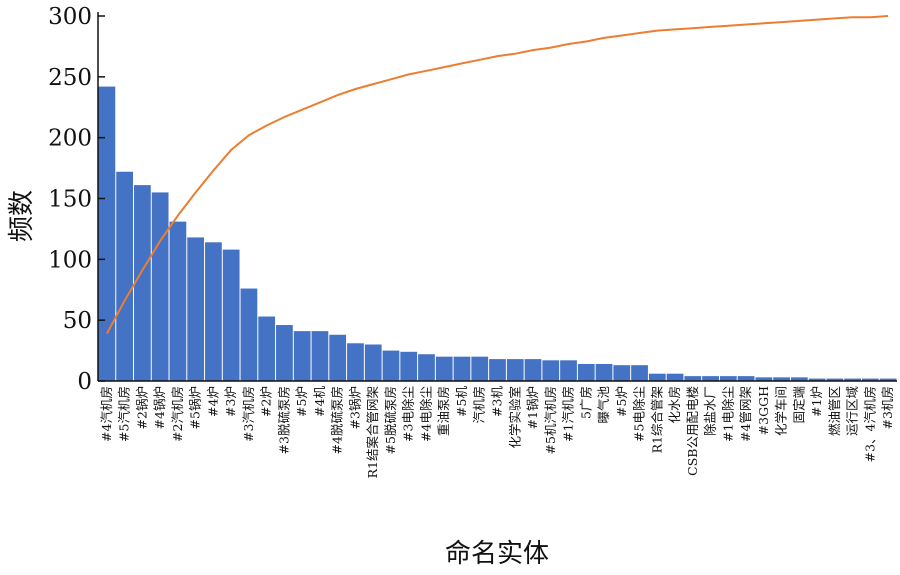 This screenshot has height=575, width=900. Describe the element at coordinates (70, 260) in the screenshot. I see `y-tick-label: 100` at that location.